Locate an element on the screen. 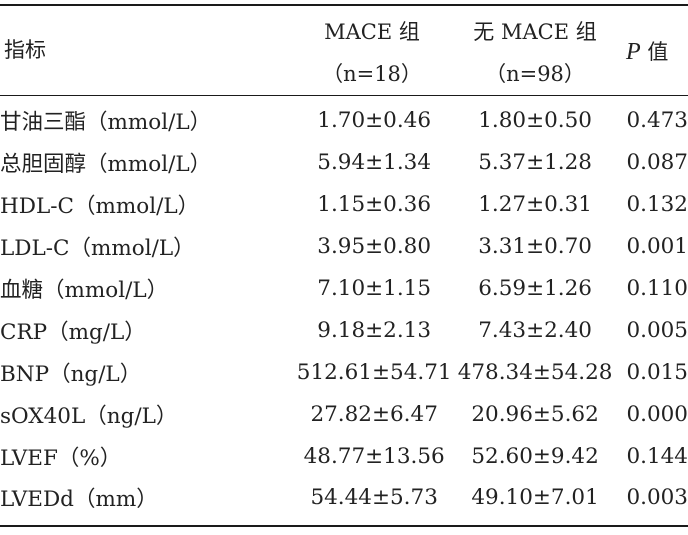 Image resolution: width=688 pixels, height=535 pixels. header-rule is located at coordinates (344, 95).